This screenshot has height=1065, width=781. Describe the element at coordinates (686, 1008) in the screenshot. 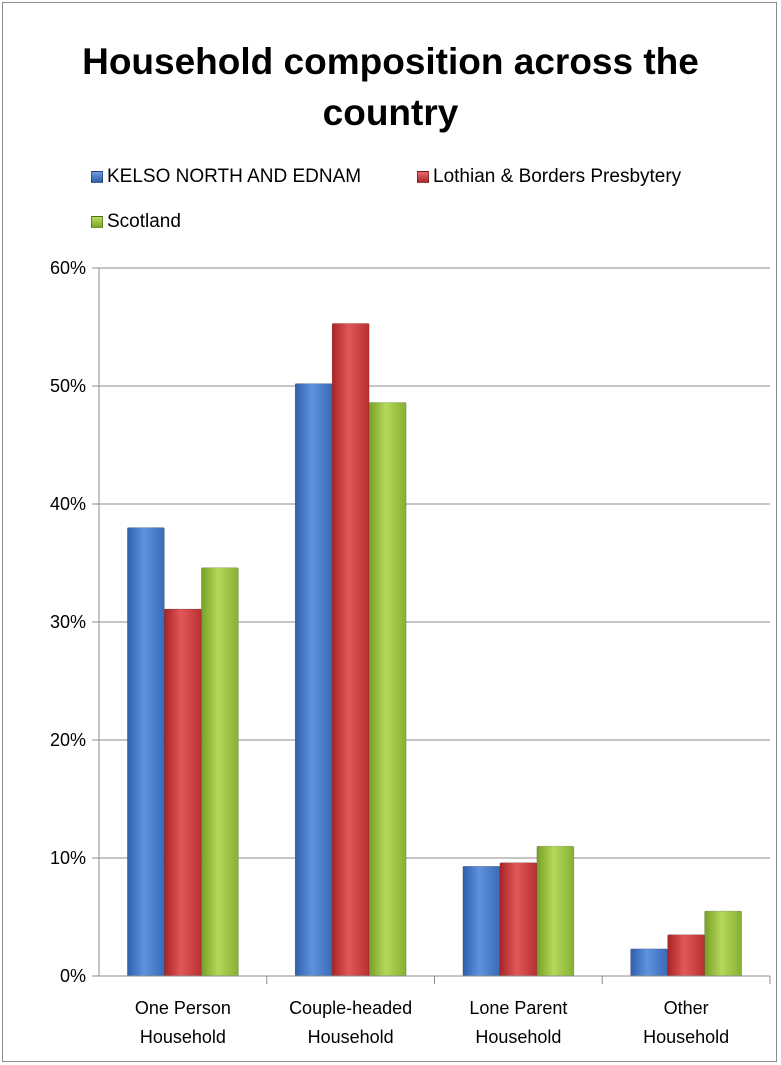

I see `x-category-label-3-line-0: Other` at that location.